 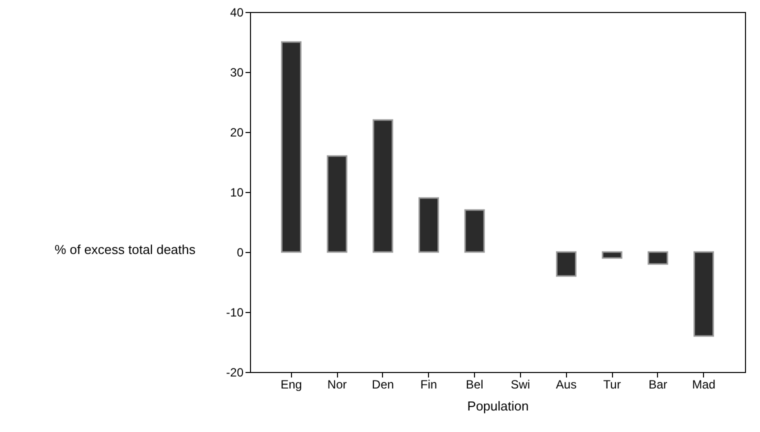 I want to click on x-tick-label: Eng, so click(x=291, y=385).